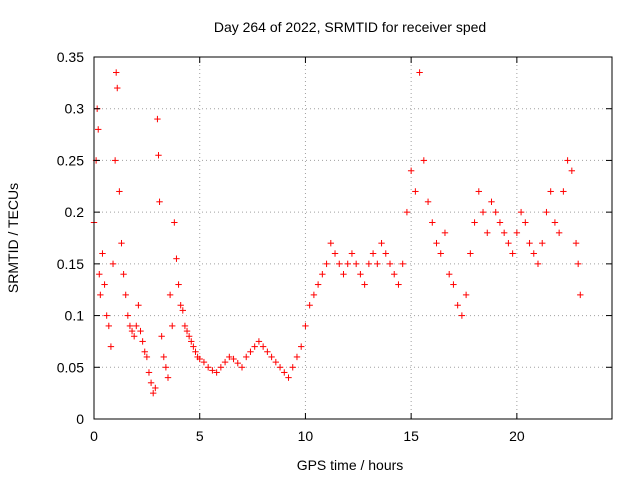 Image resolution: width=640 pixels, height=480 pixels. I want to click on y-tick-label: 0.1, so click(75, 316).